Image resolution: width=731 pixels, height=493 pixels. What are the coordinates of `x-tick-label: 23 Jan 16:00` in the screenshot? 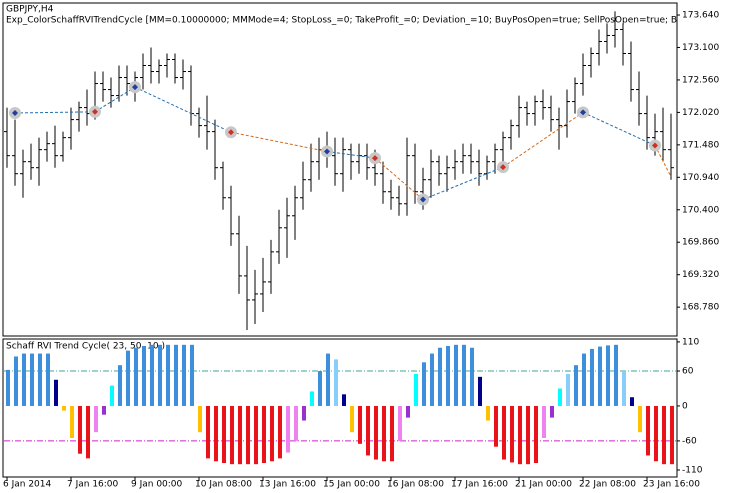 It's located at (671, 485).